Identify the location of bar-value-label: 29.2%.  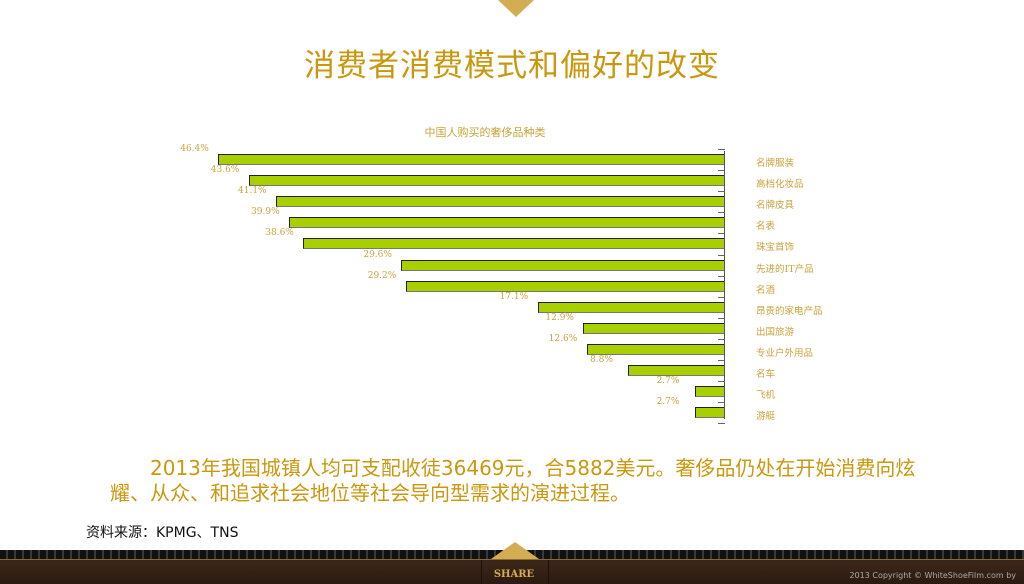
(382, 275).